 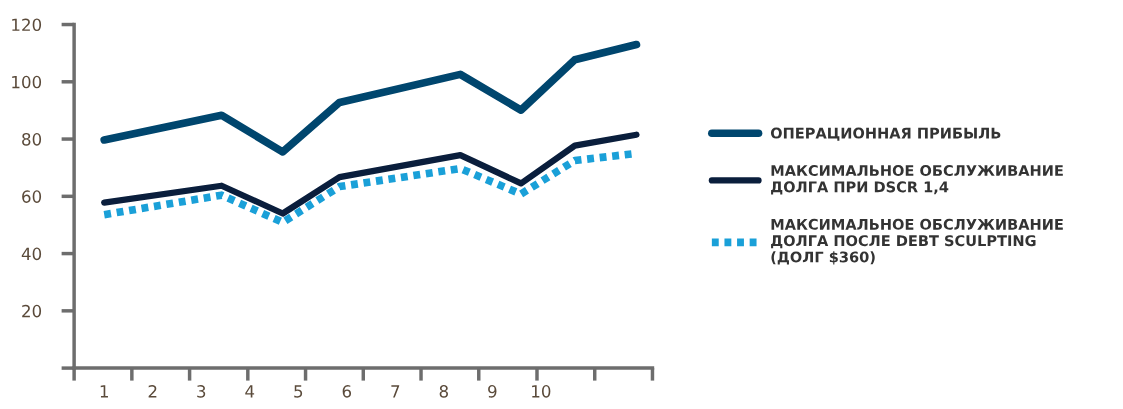 I want to click on y-tick-label: 120, so click(x=27, y=25).